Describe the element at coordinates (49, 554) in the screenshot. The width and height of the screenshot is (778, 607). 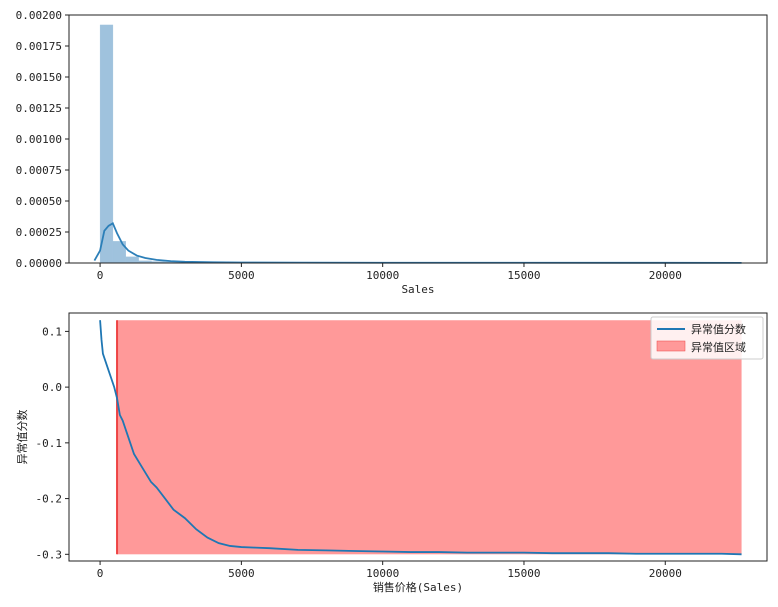
I see `anomaly-y-tick-label: -0.3` at that location.